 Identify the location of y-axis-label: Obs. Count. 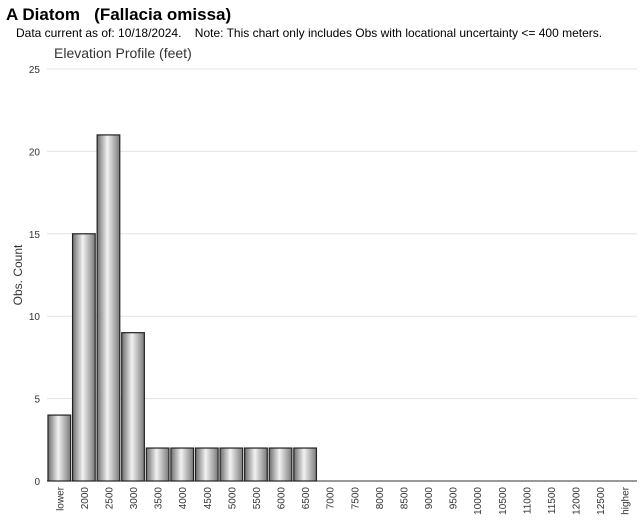
(18, 274).